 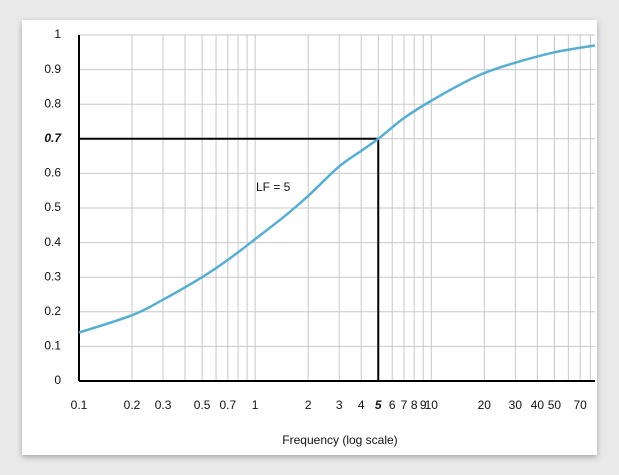 I want to click on x-tick-label: 10, so click(x=432, y=405).